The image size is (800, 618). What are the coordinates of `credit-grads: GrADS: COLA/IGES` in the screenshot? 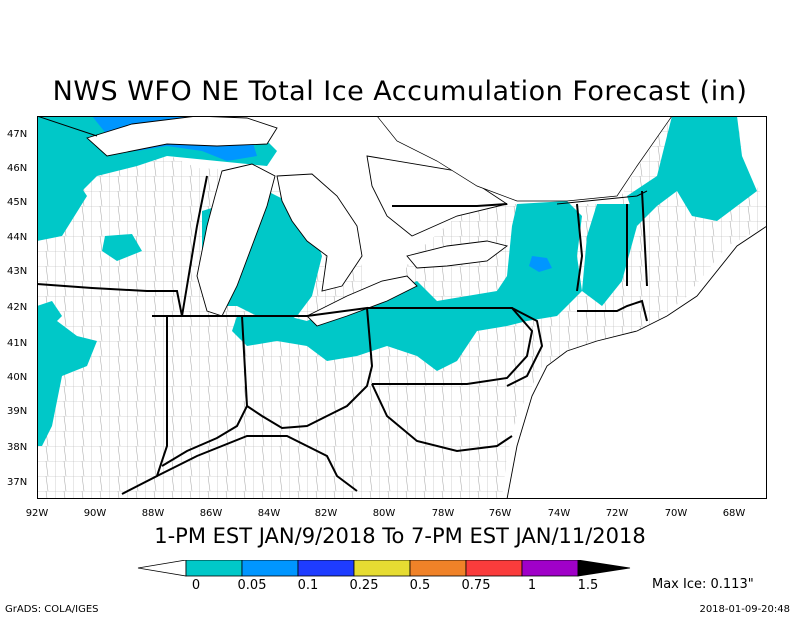 It's located at (52, 609).